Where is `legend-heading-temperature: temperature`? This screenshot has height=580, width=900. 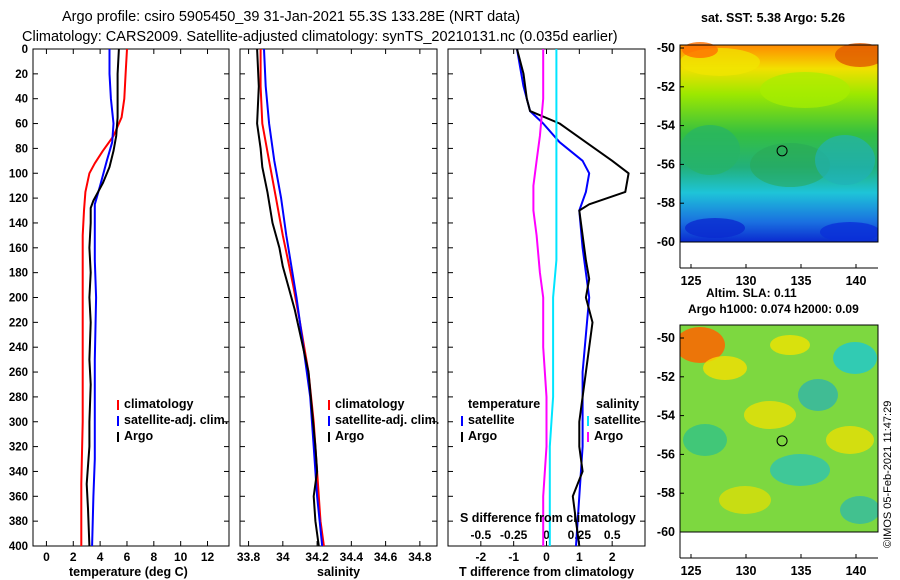 legend-heading-temperature: temperature is located at coordinates (504, 404).